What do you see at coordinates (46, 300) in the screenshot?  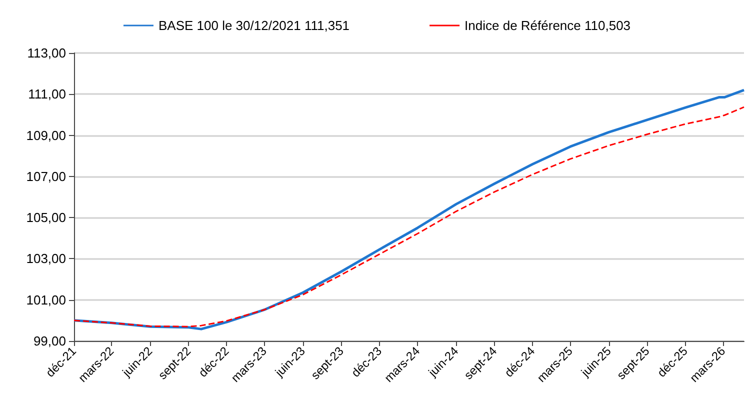 I see `y-tick-label: 101,00` at bounding box center [46, 300].